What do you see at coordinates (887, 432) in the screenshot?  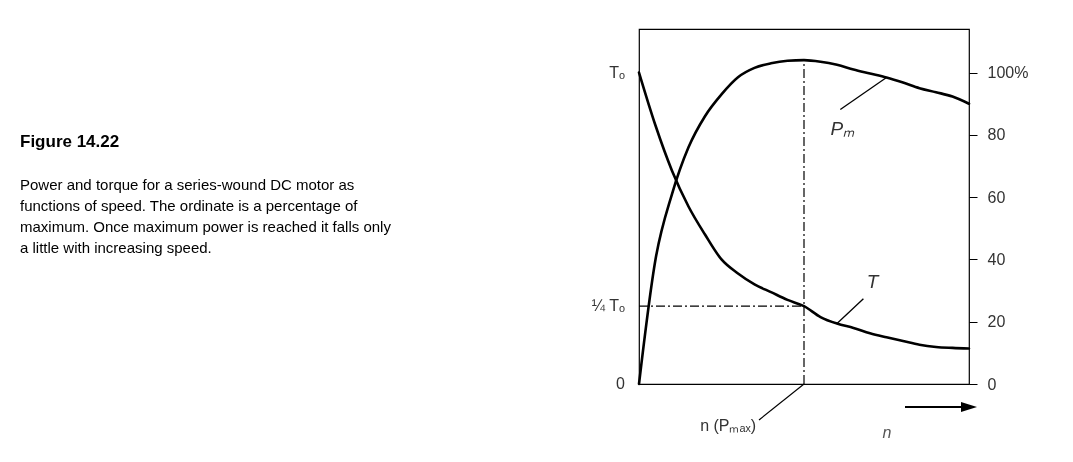 I see `x-axis-title: n` at bounding box center [887, 432].